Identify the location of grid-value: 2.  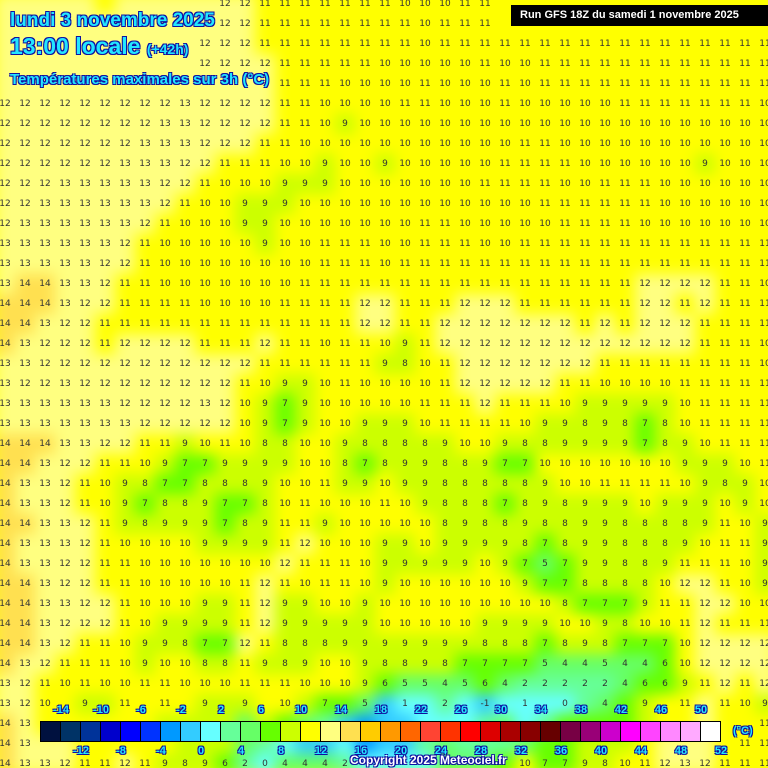
(525, 684).